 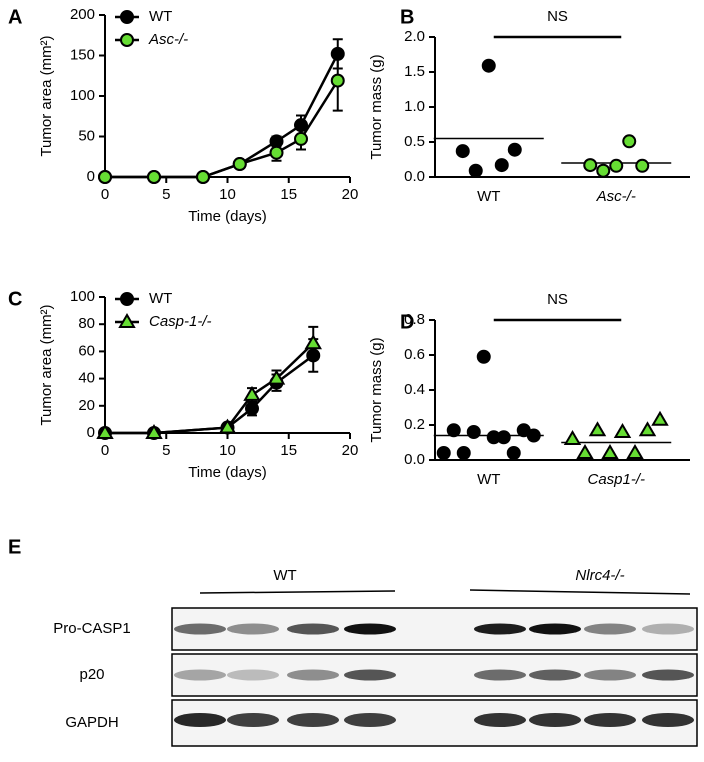 What do you see at coordinates (350, 194) in the screenshot?
I see `x-tick-label: 20` at bounding box center [350, 194].